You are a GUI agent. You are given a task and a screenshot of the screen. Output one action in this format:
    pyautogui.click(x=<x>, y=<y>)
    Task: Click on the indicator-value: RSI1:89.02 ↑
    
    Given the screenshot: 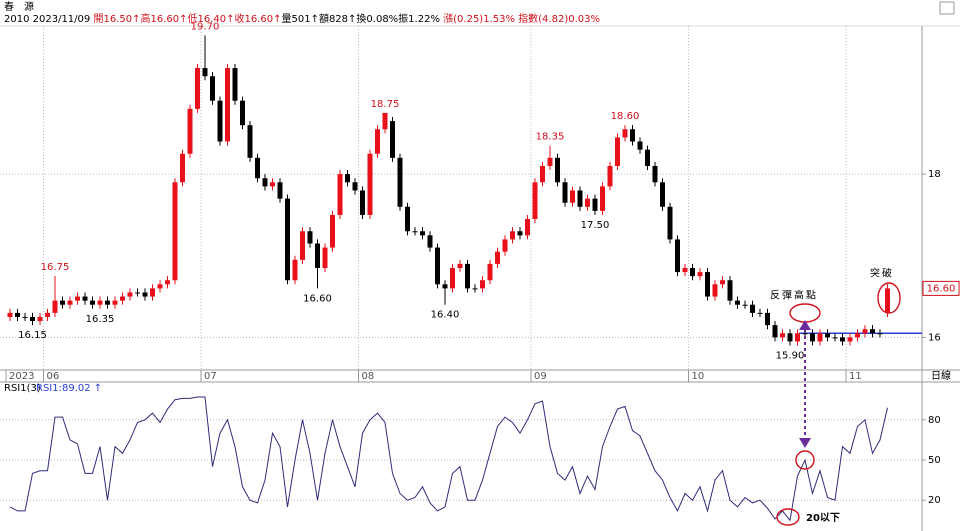 What is the action you would take?
    pyautogui.click(x=69, y=388)
    